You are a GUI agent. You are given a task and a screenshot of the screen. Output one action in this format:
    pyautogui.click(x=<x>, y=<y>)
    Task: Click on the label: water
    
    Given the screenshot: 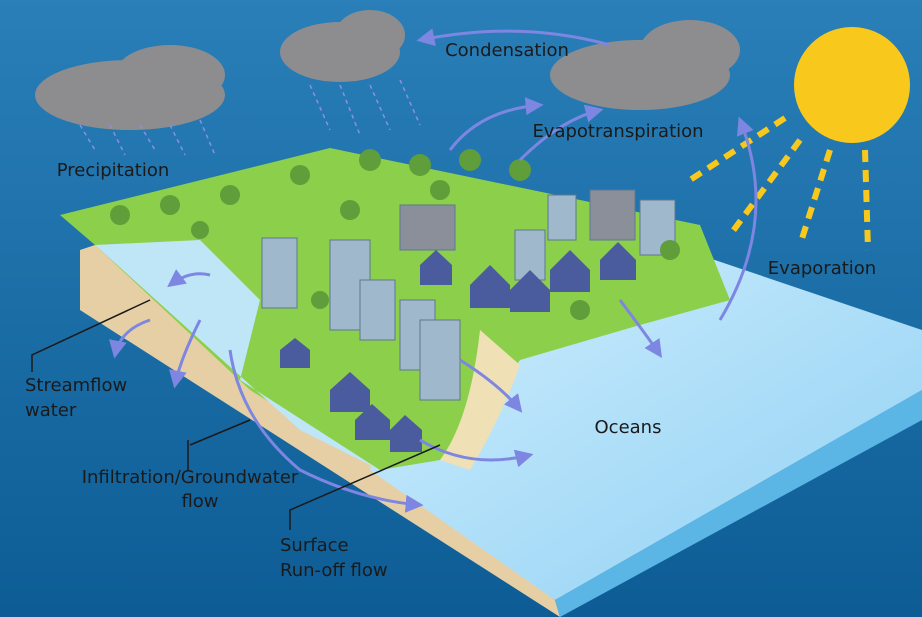 What is the action you would take?
    pyautogui.click(x=51, y=410)
    